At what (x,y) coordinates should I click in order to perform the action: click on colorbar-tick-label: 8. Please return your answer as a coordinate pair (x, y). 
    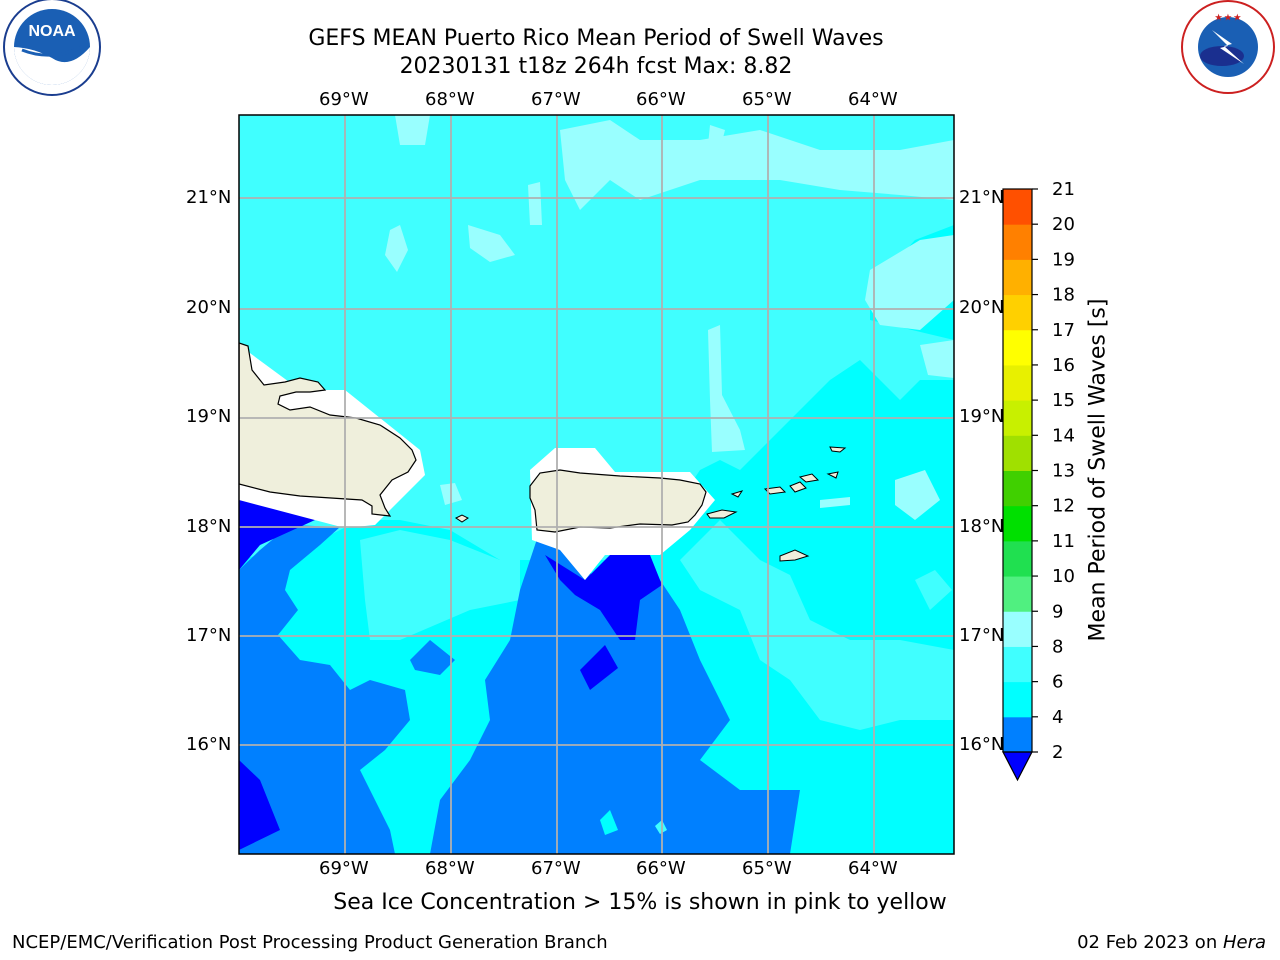
    Looking at the image, I should click on (1057, 646).